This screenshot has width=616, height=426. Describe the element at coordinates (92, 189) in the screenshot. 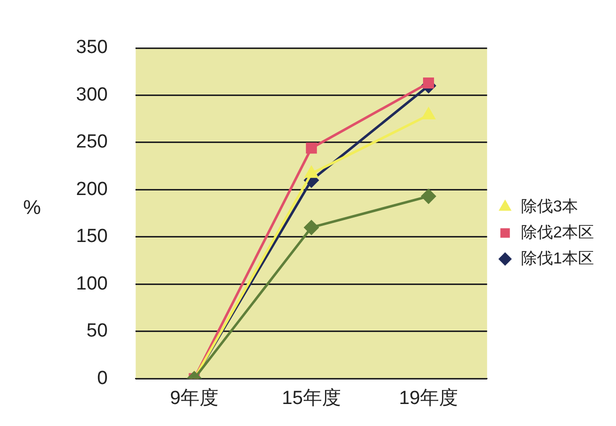

I see `y-tick-label: 200` at that location.